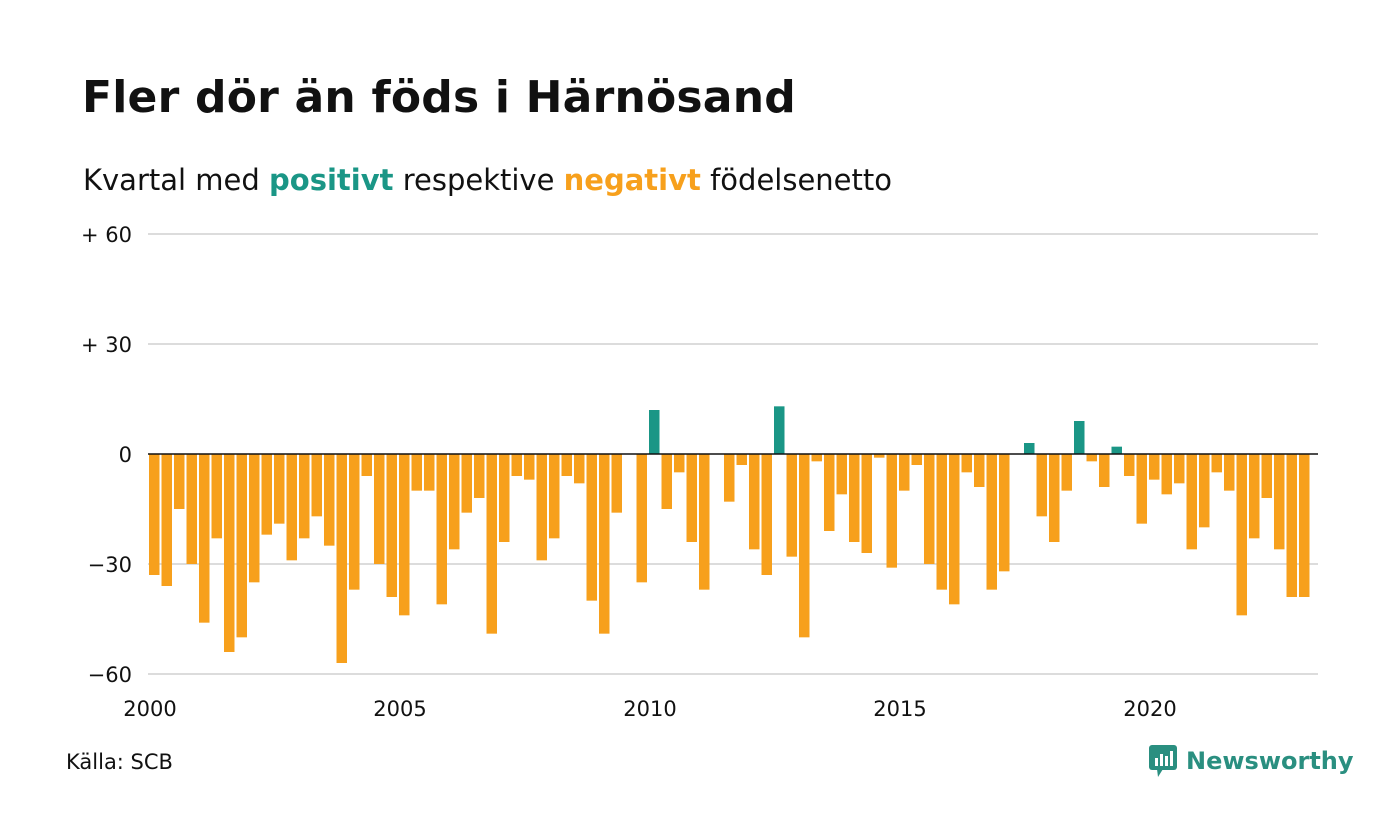  What do you see at coordinates (796, 180) in the screenshot?
I see `subtitle-suffix: födelsenetto` at bounding box center [796, 180].